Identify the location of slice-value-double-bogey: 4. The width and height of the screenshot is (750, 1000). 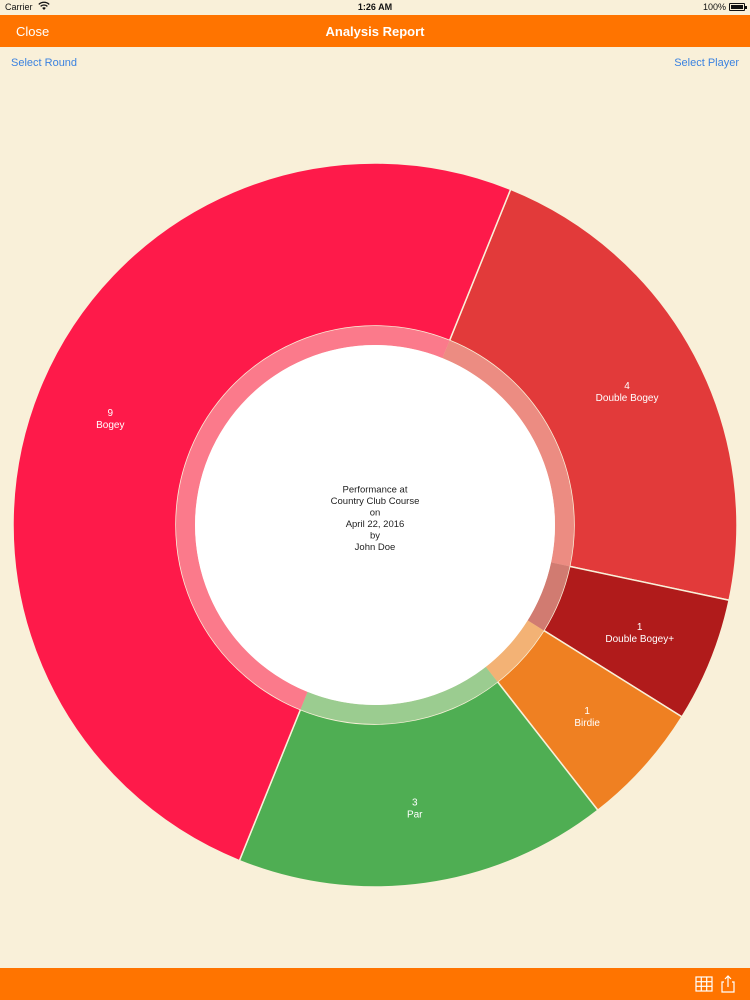
(627, 386).